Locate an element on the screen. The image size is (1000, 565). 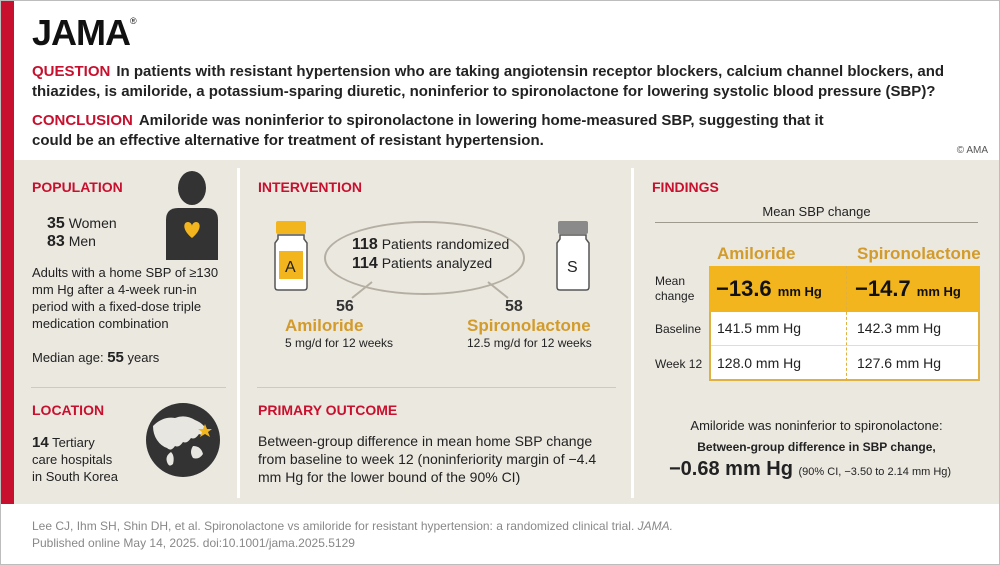
allocation-lines is located at coordinates (430, 290).